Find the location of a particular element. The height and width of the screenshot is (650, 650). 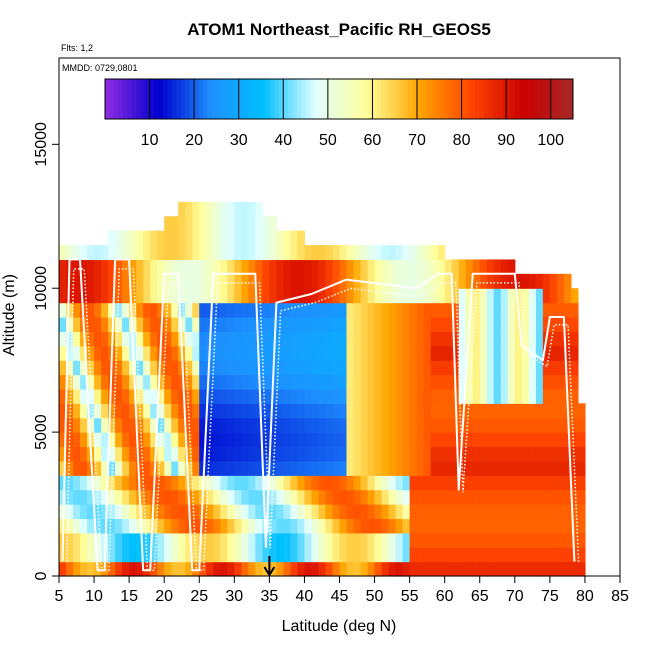

x-tick-label: 20 is located at coordinates (164, 596).